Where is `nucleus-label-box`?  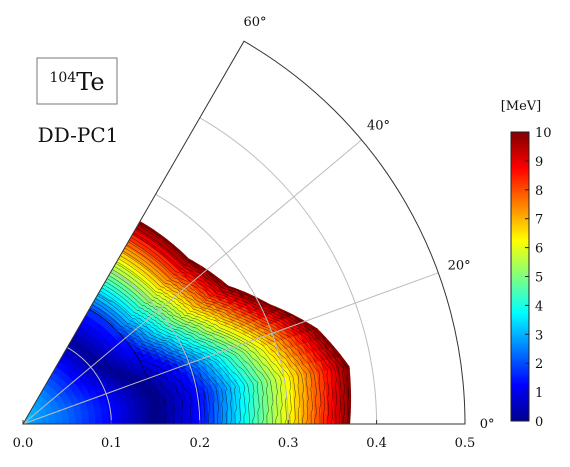
nucleus-label-box is located at coordinates (77, 81).